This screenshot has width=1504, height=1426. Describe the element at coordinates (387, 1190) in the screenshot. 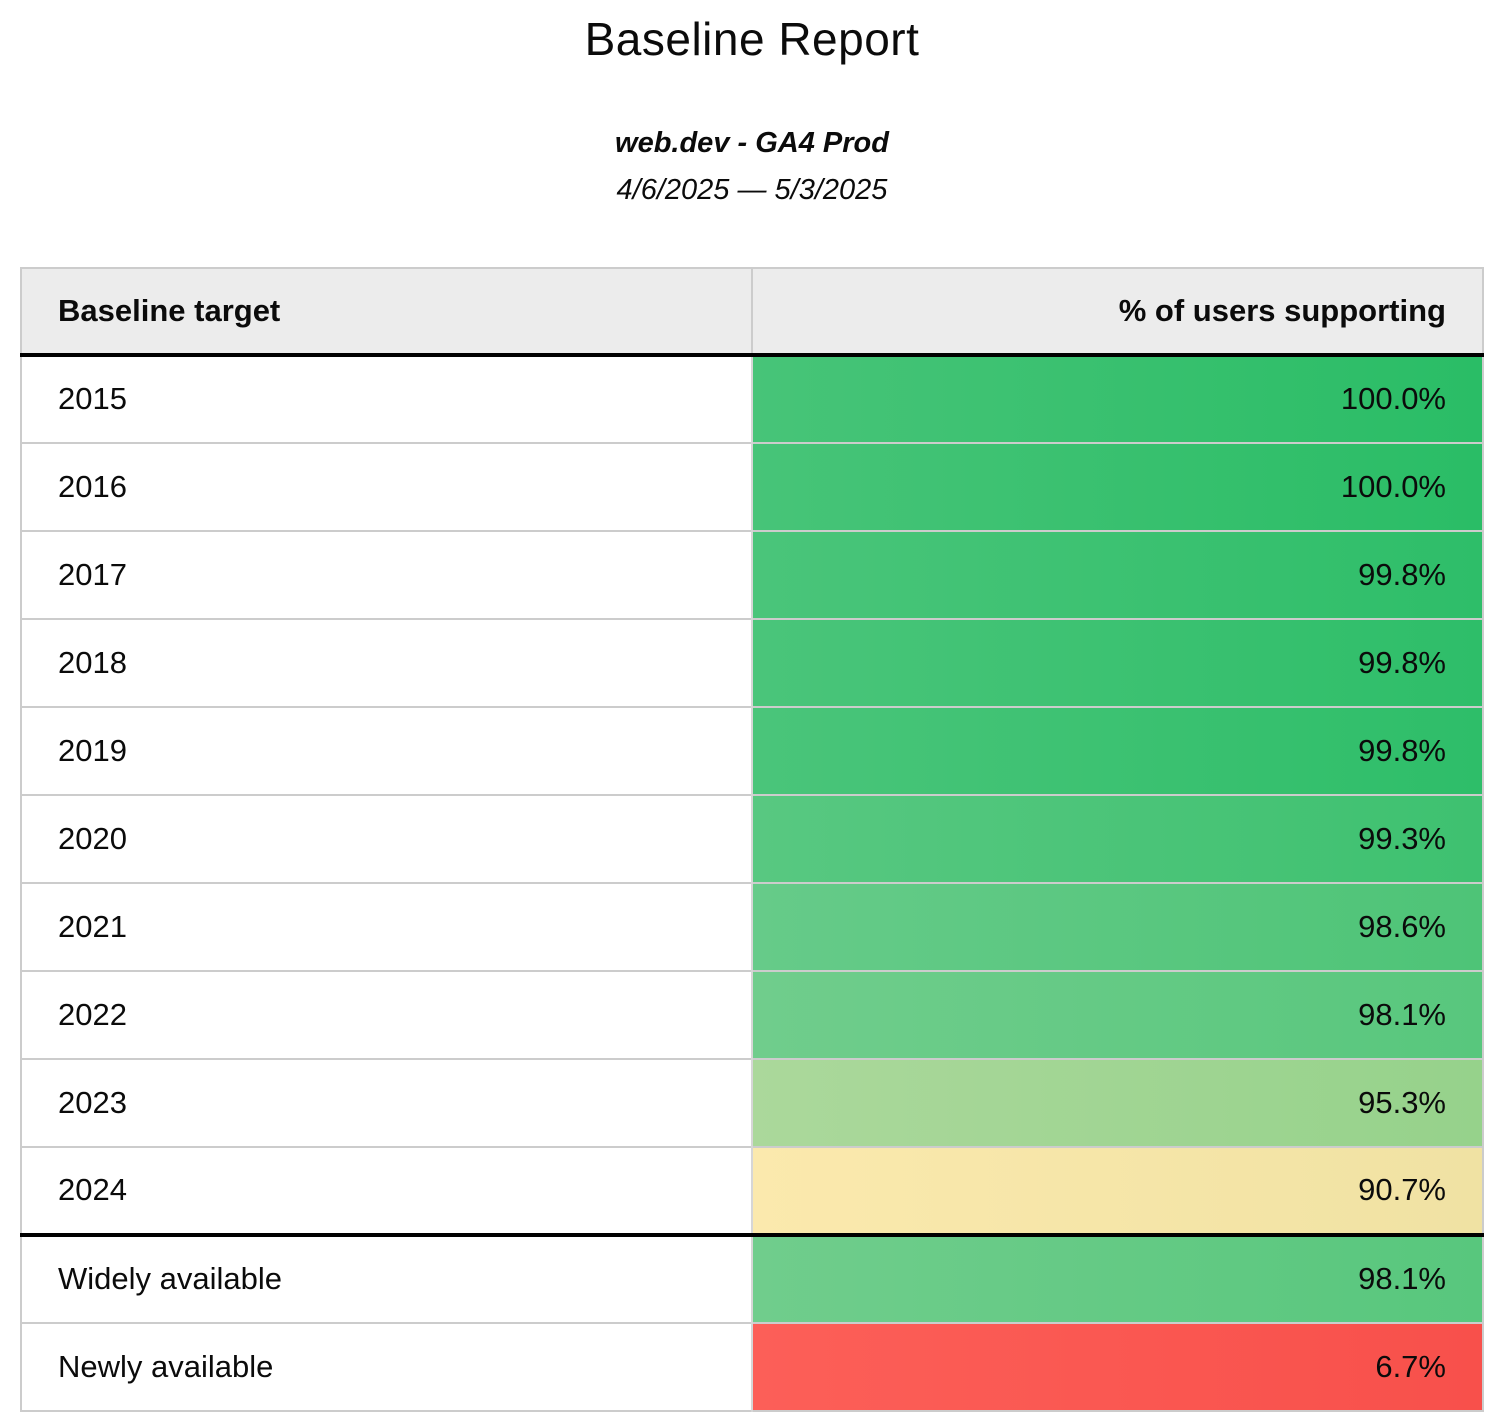

I see `baseline-target-cell: 2024` at that location.